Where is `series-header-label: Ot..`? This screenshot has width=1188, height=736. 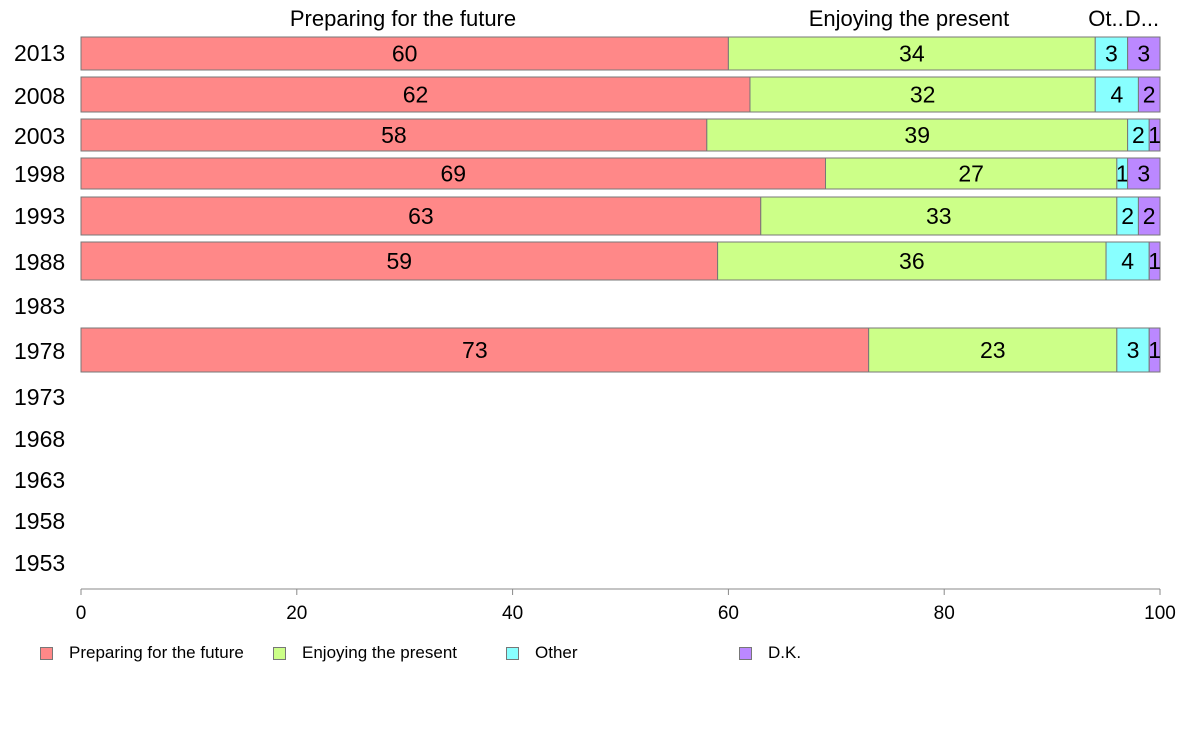
series-header-label: Ot.. is located at coordinates (1105, 18).